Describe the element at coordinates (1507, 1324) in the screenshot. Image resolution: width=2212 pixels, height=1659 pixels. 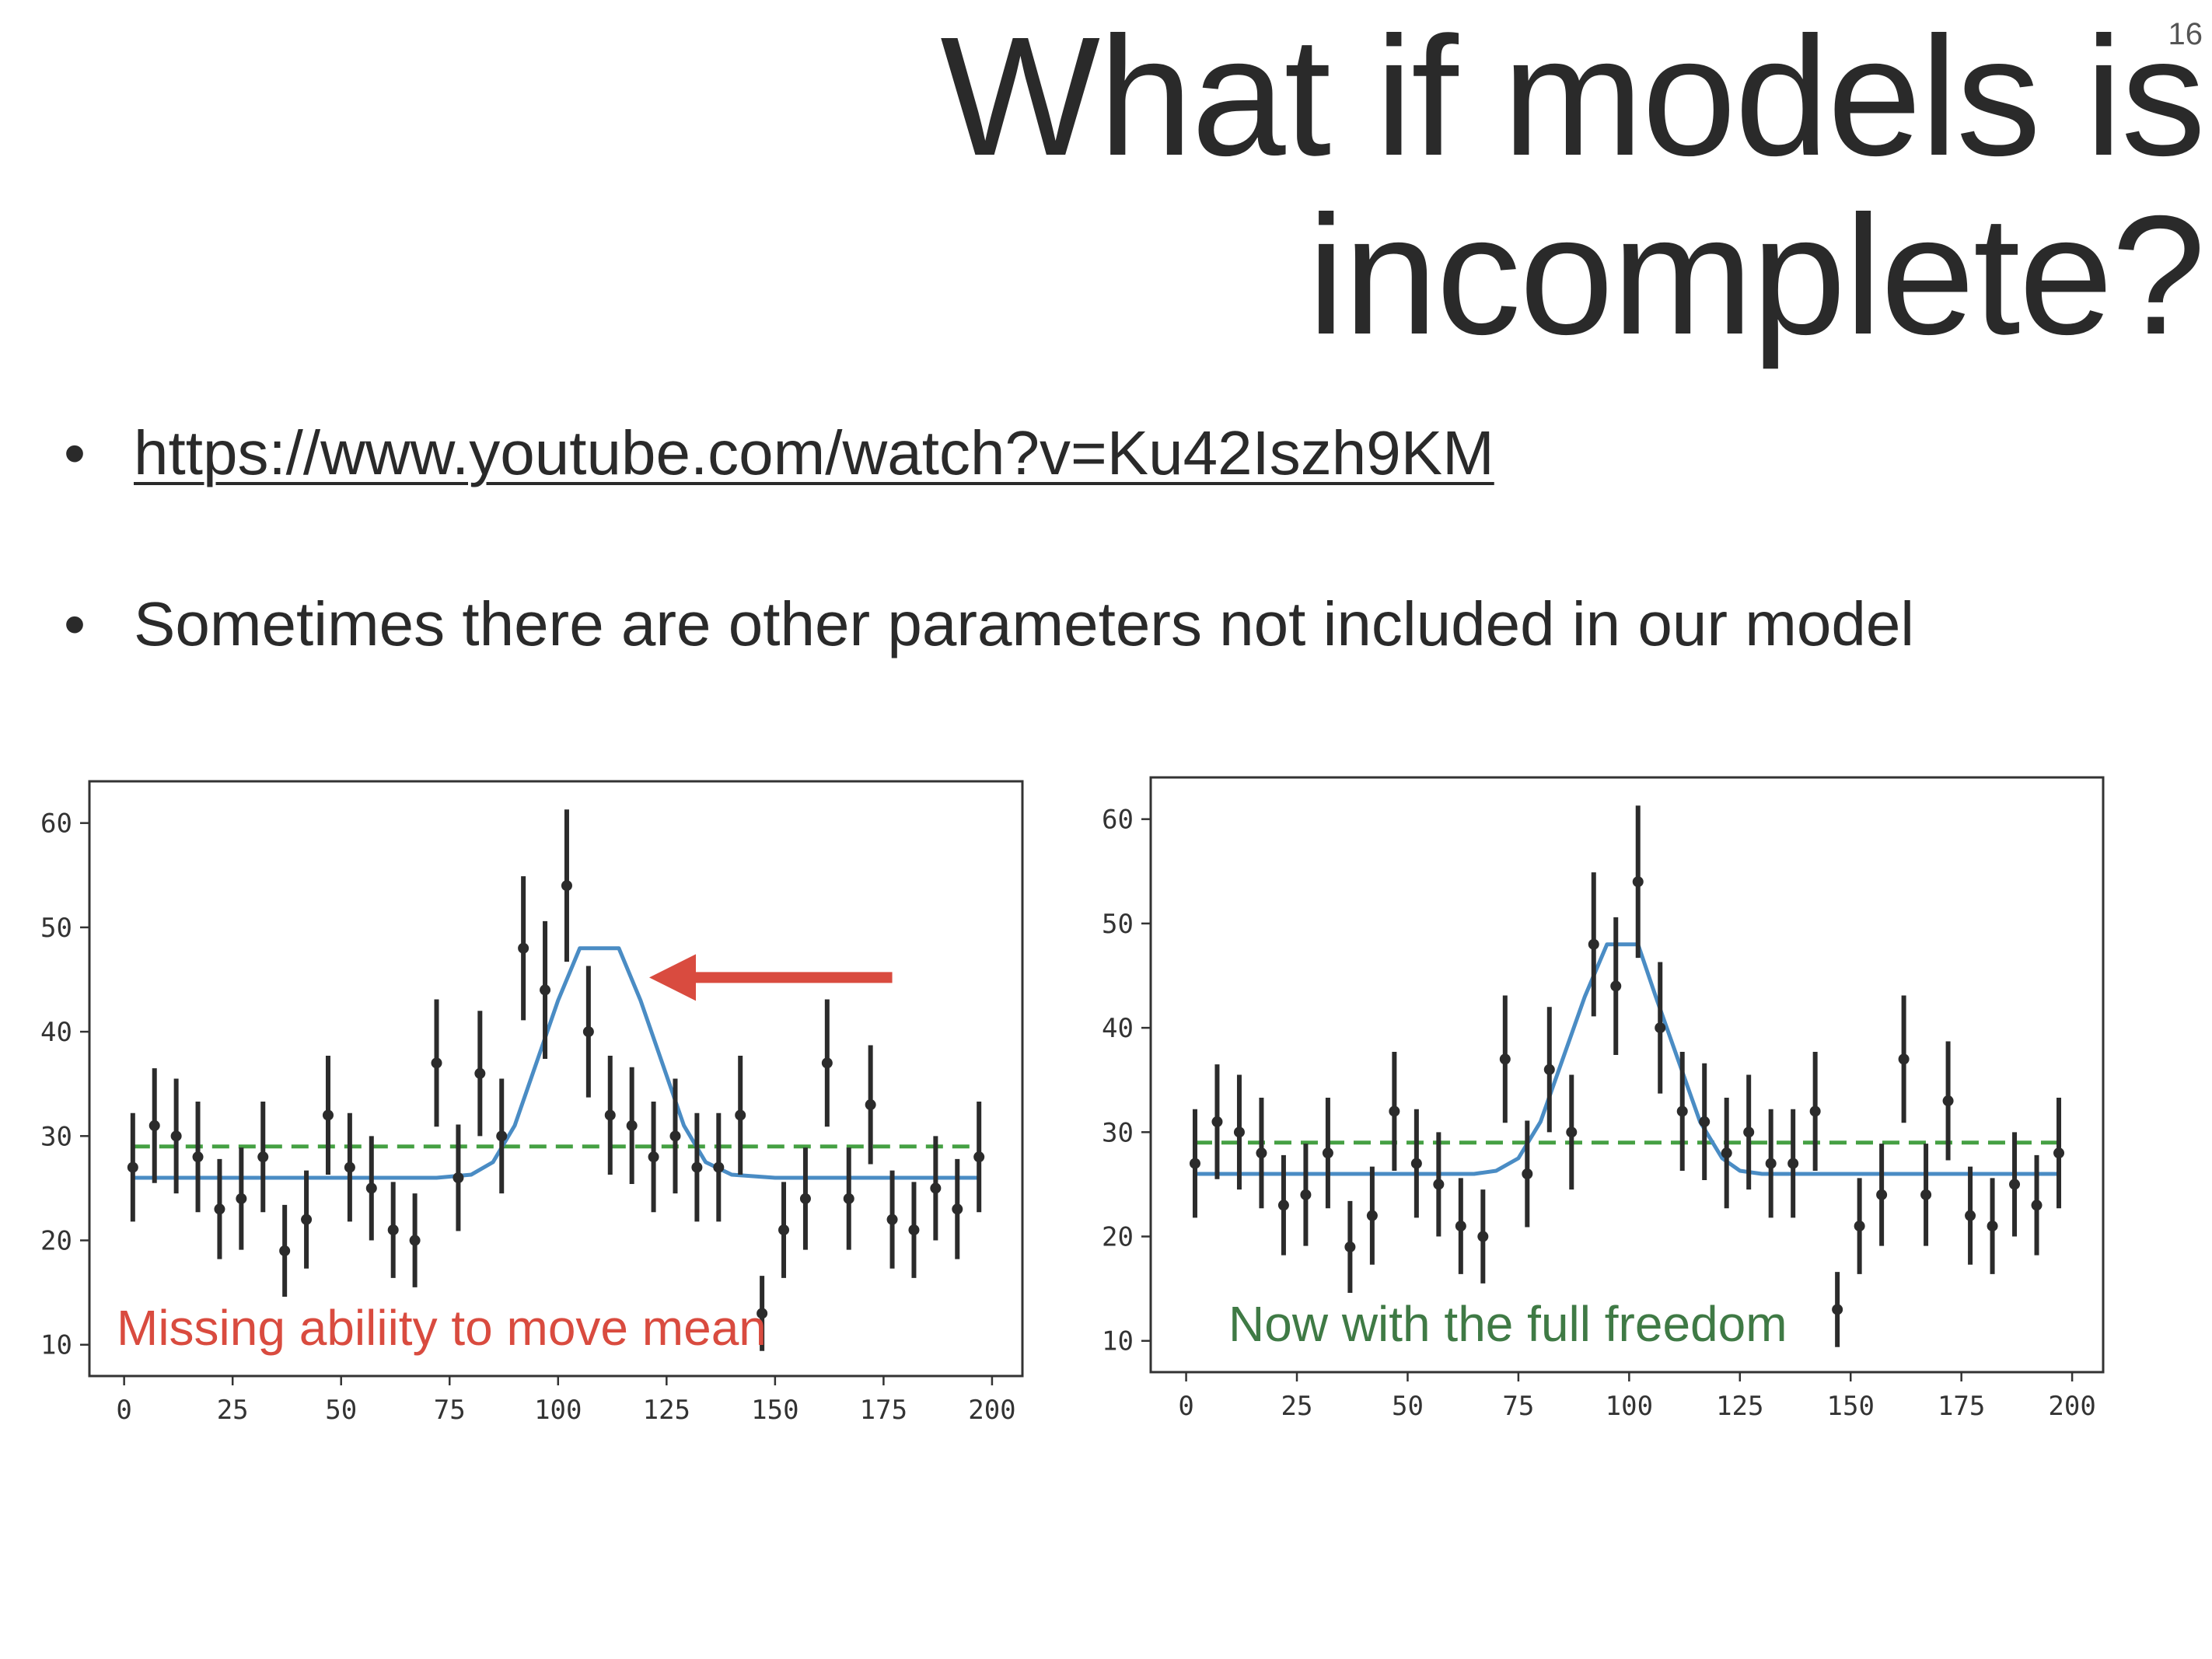
I see `chart-annotation: Now with the full freedom` at that location.